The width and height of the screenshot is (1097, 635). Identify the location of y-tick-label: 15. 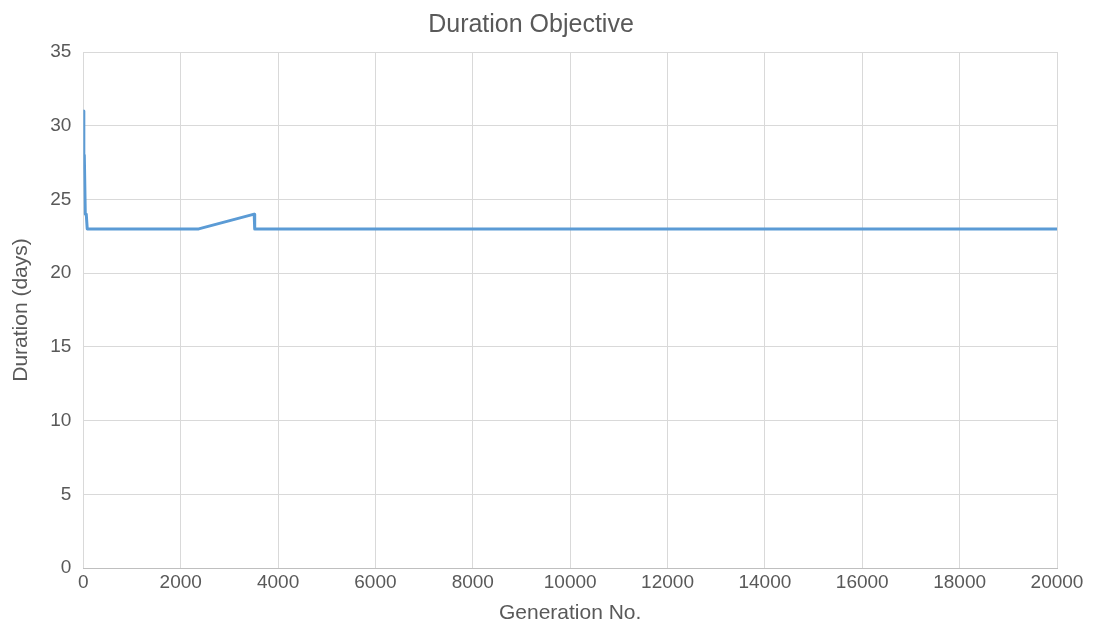
(61, 346).